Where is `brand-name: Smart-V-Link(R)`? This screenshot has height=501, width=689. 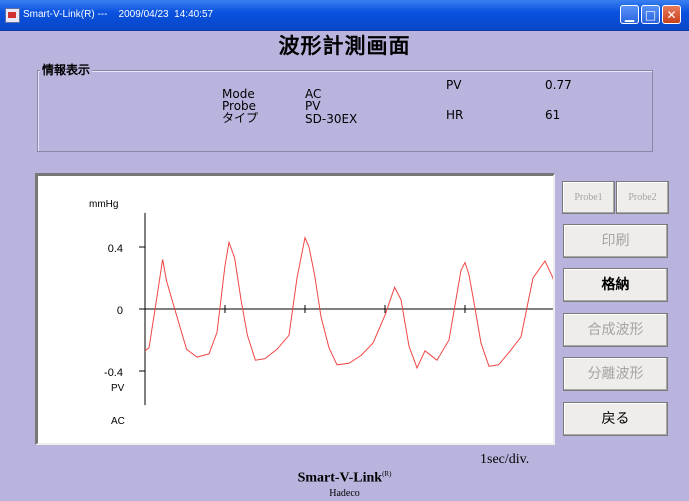 brand-name: Smart-V-Link(R) is located at coordinates (344, 478).